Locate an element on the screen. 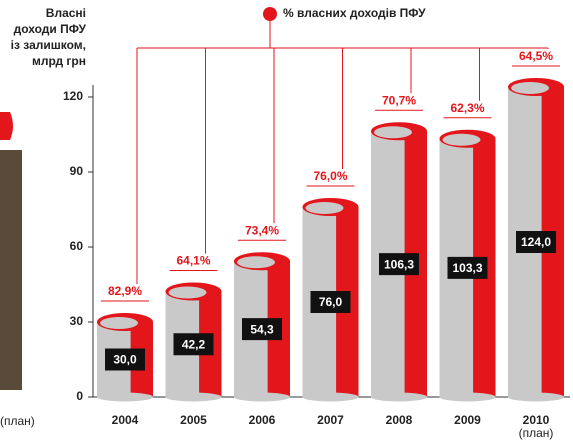 This screenshot has width=573, height=446. y-tick-label: 60 is located at coordinates (77, 246).